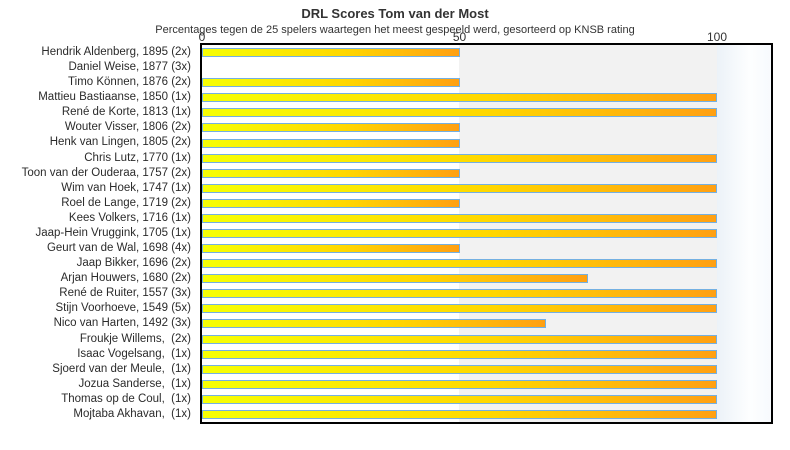 The image size is (790, 450). I want to click on y-axis-label: Henk van Lingen, 1805 (2x), so click(120, 142).